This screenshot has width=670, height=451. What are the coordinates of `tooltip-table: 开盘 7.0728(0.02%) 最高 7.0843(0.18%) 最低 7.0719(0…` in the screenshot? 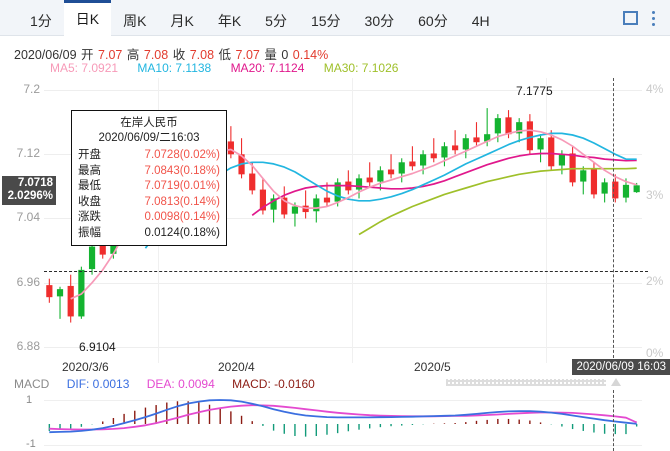 It's located at (149, 194).